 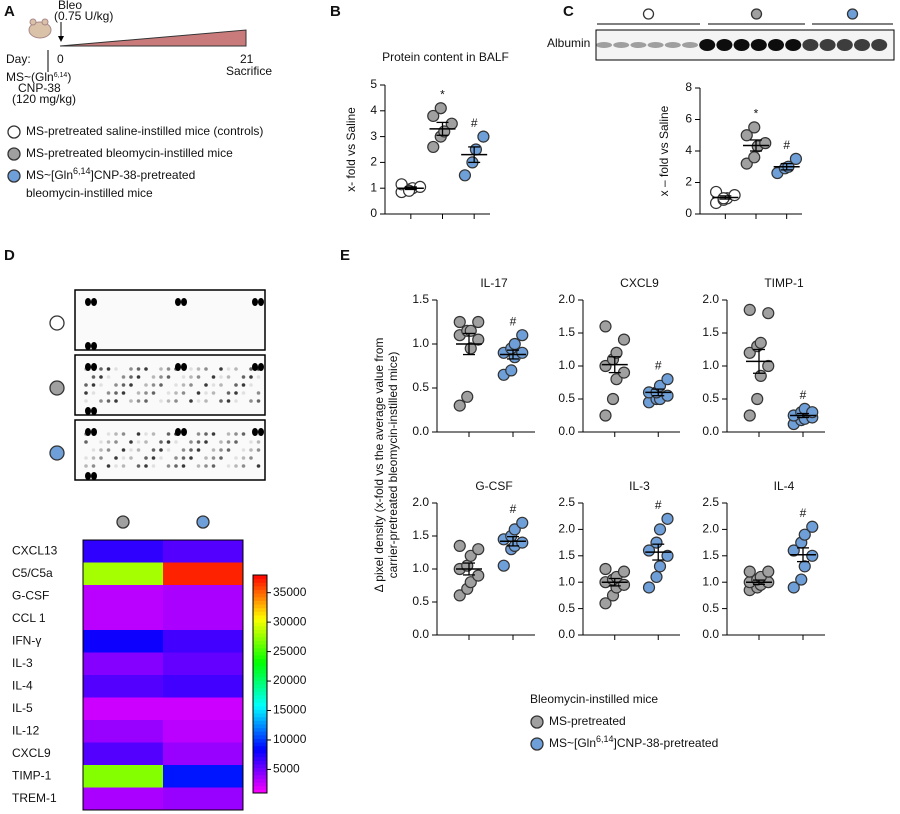 What do you see at coordinates (260, 684) in the screenshot?
I see `colorbar-frame` at bounding box center [260, 684].